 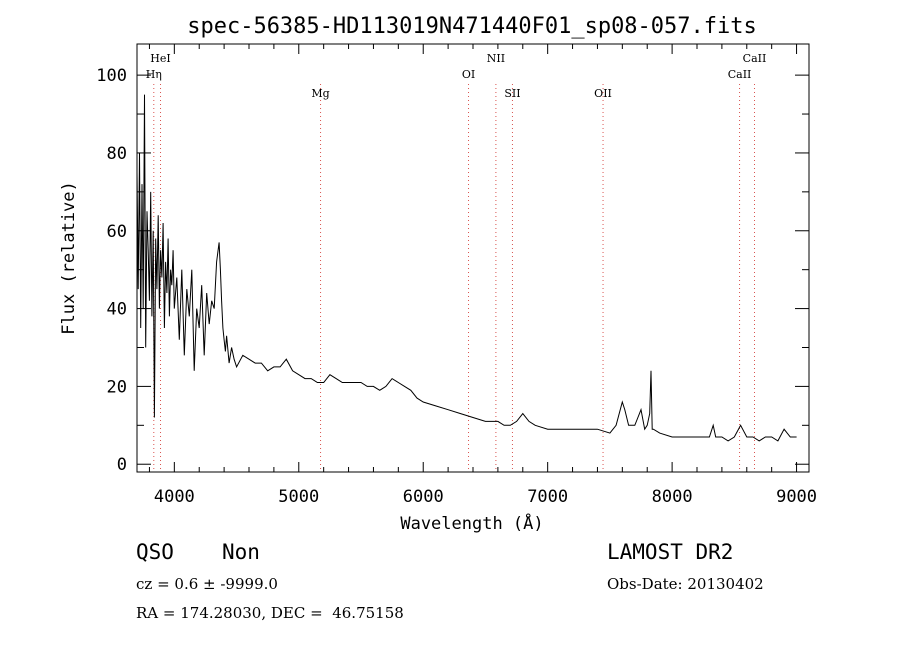 What do you see at coordinates (603, 93) in the screenshot?
I see `line-label: OII` at bounding box center [603, 93].